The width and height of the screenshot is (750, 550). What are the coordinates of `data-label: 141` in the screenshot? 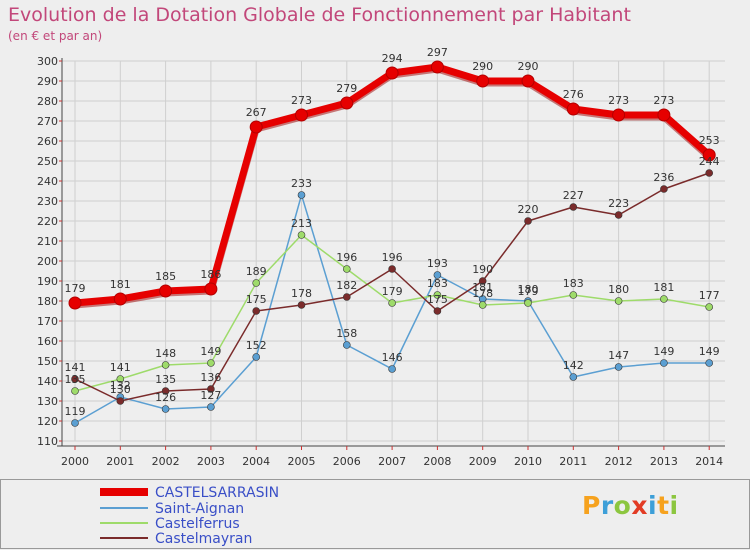 It's located at (120, 367).